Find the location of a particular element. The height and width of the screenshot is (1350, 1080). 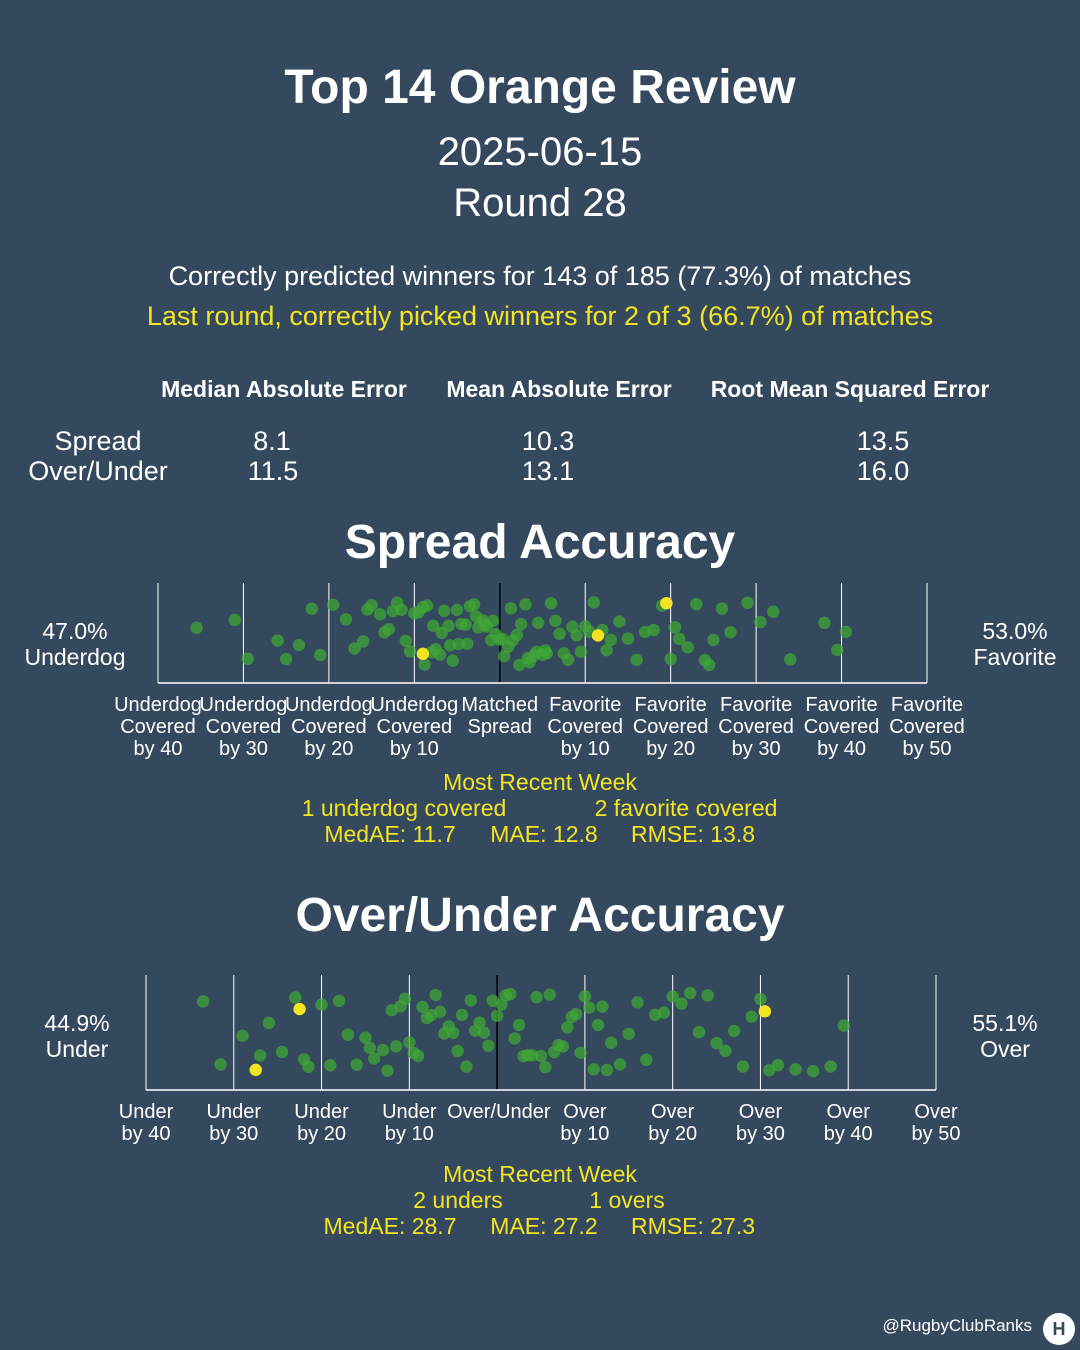

overunder-recent-title: Most Recent Week is located at coordinates (540, 1174).